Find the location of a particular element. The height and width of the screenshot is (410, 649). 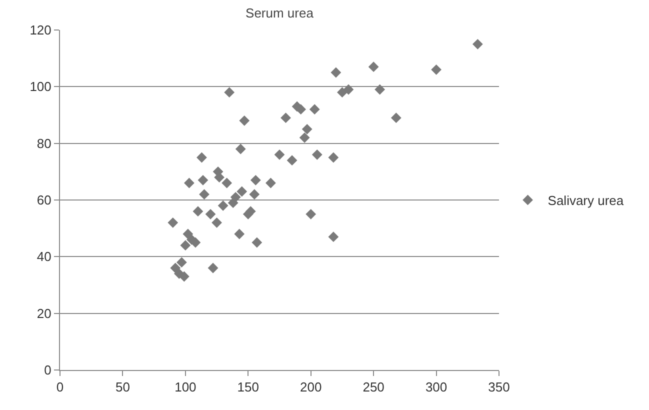

legend-label: Salivary urea is located at coordinates (586, 200).